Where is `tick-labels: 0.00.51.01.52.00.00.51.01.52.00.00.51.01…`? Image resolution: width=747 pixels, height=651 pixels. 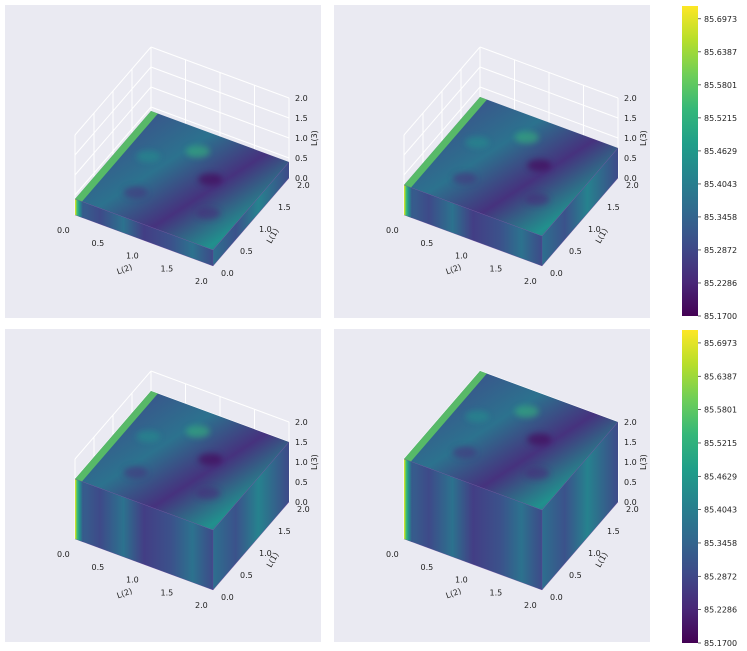
tick-labels: 0.00.51.01.52.00.00.51.01.52.00.00.51.01… is located at coordinates (512, 190).